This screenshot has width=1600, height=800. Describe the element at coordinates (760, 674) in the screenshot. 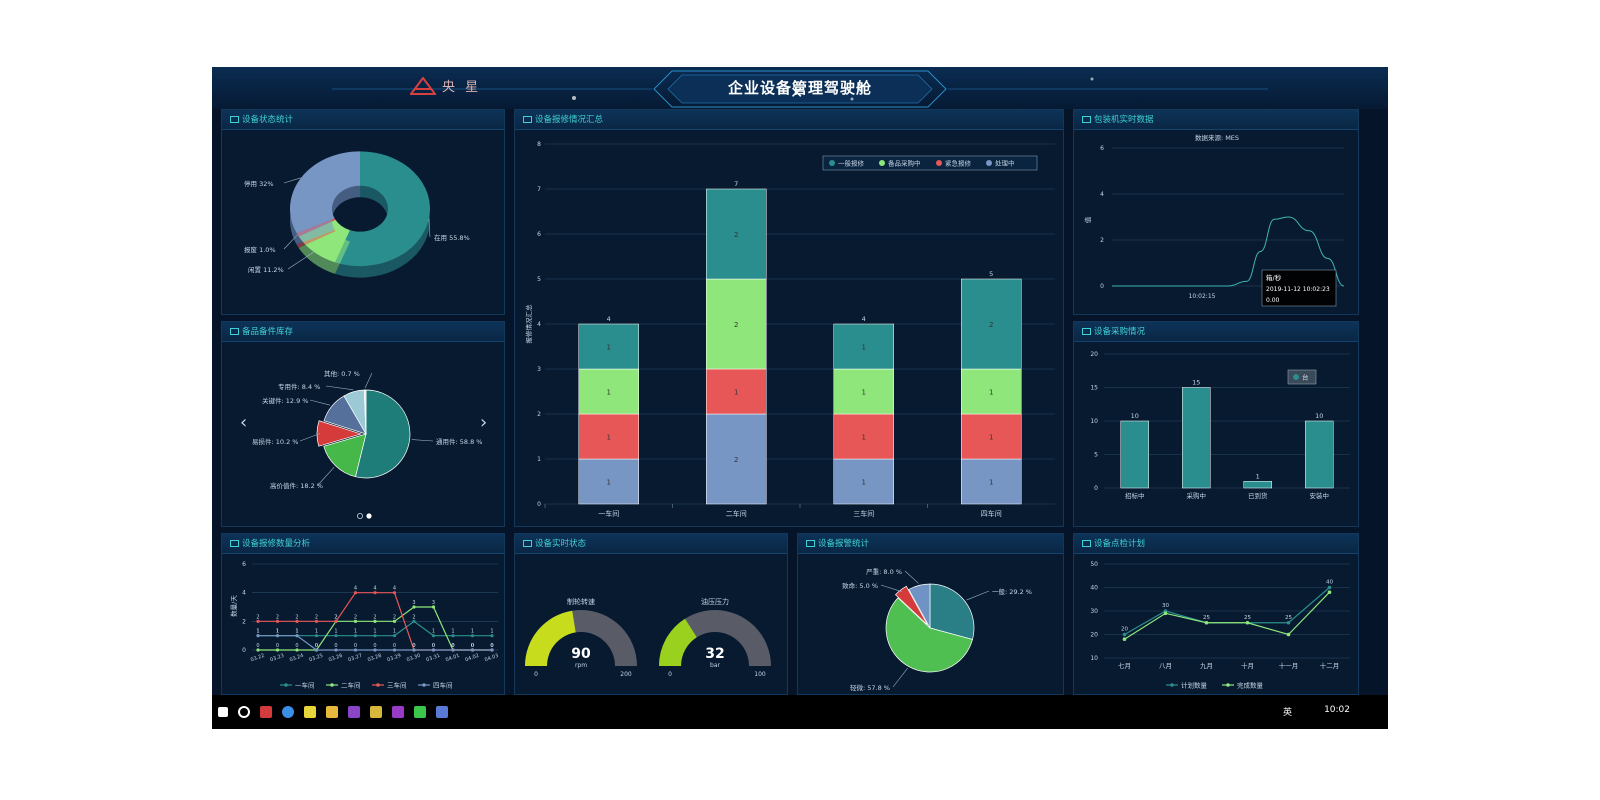

I see `gauge-max: 100` at that location.